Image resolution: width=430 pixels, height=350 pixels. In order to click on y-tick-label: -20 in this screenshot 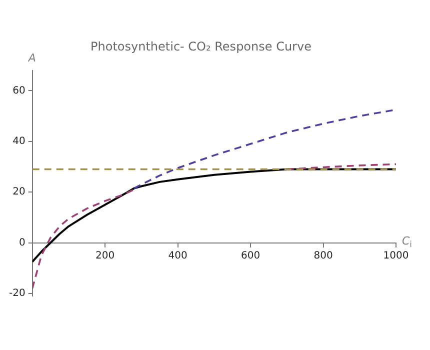, I will do `click(17, 294)`.